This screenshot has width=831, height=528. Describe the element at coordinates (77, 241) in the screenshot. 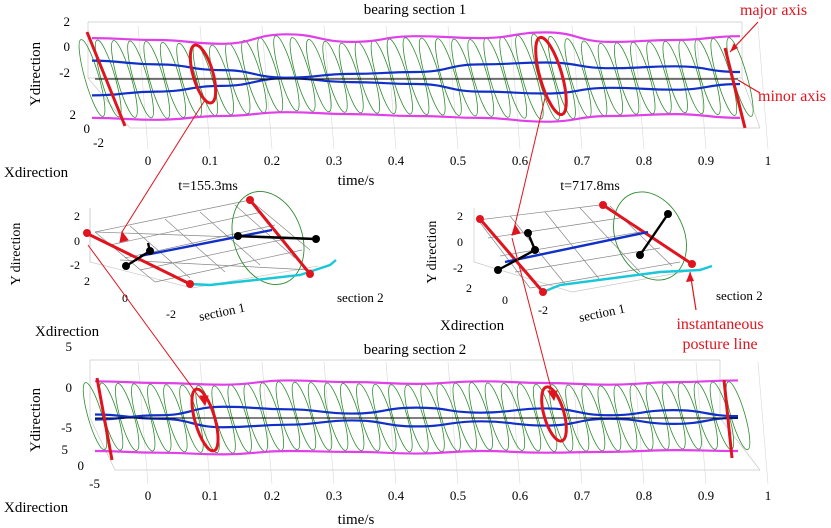

I see `panel2-ytick: 0` at that location.